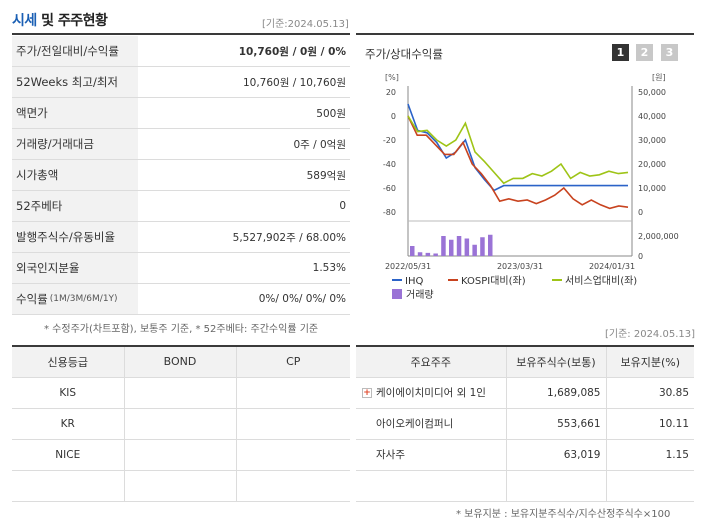  What do you see at coordinates (302, 299) in the screenshot?
I see `info-value: 0%/ 0%/ 0%/ 0%` at bounding box center [302, 299].